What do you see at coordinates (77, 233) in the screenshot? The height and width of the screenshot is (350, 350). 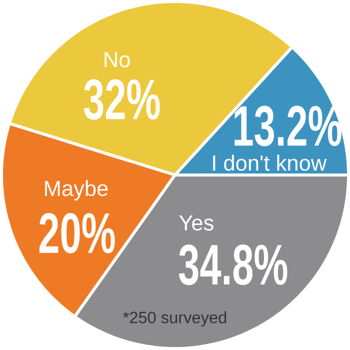 I see `data-label: 20%` at bounding box center [77, 233].